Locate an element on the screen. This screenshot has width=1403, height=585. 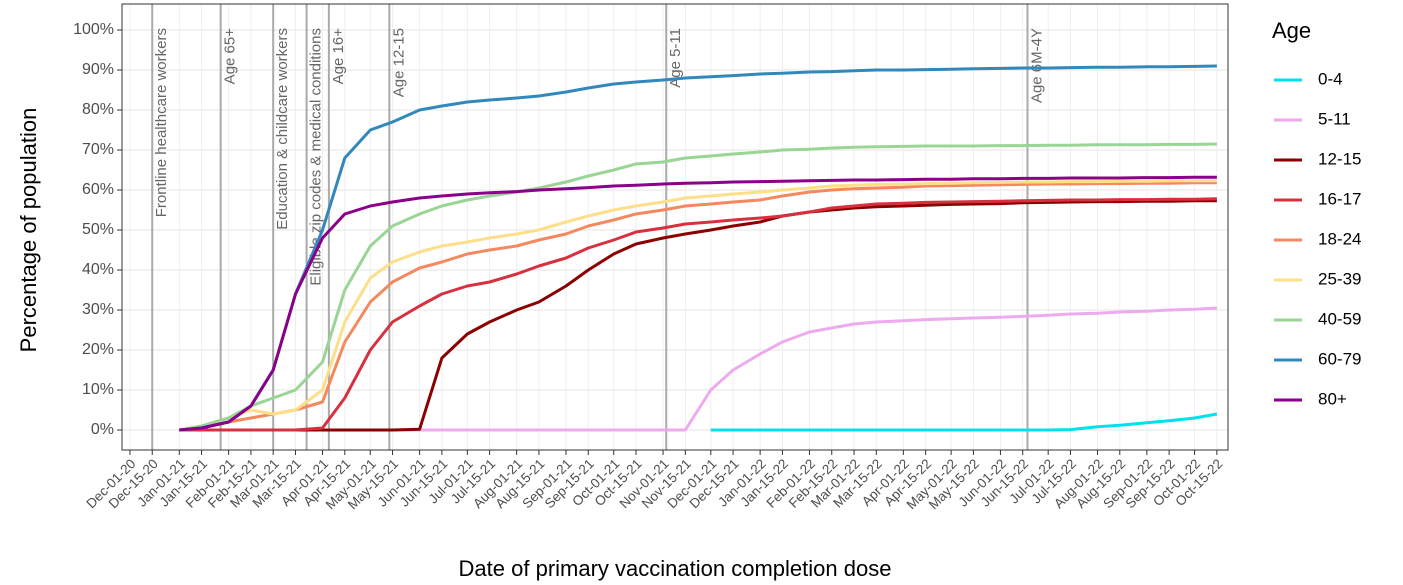
legend-label: 25-39 is located at coordinates (1339, 278).